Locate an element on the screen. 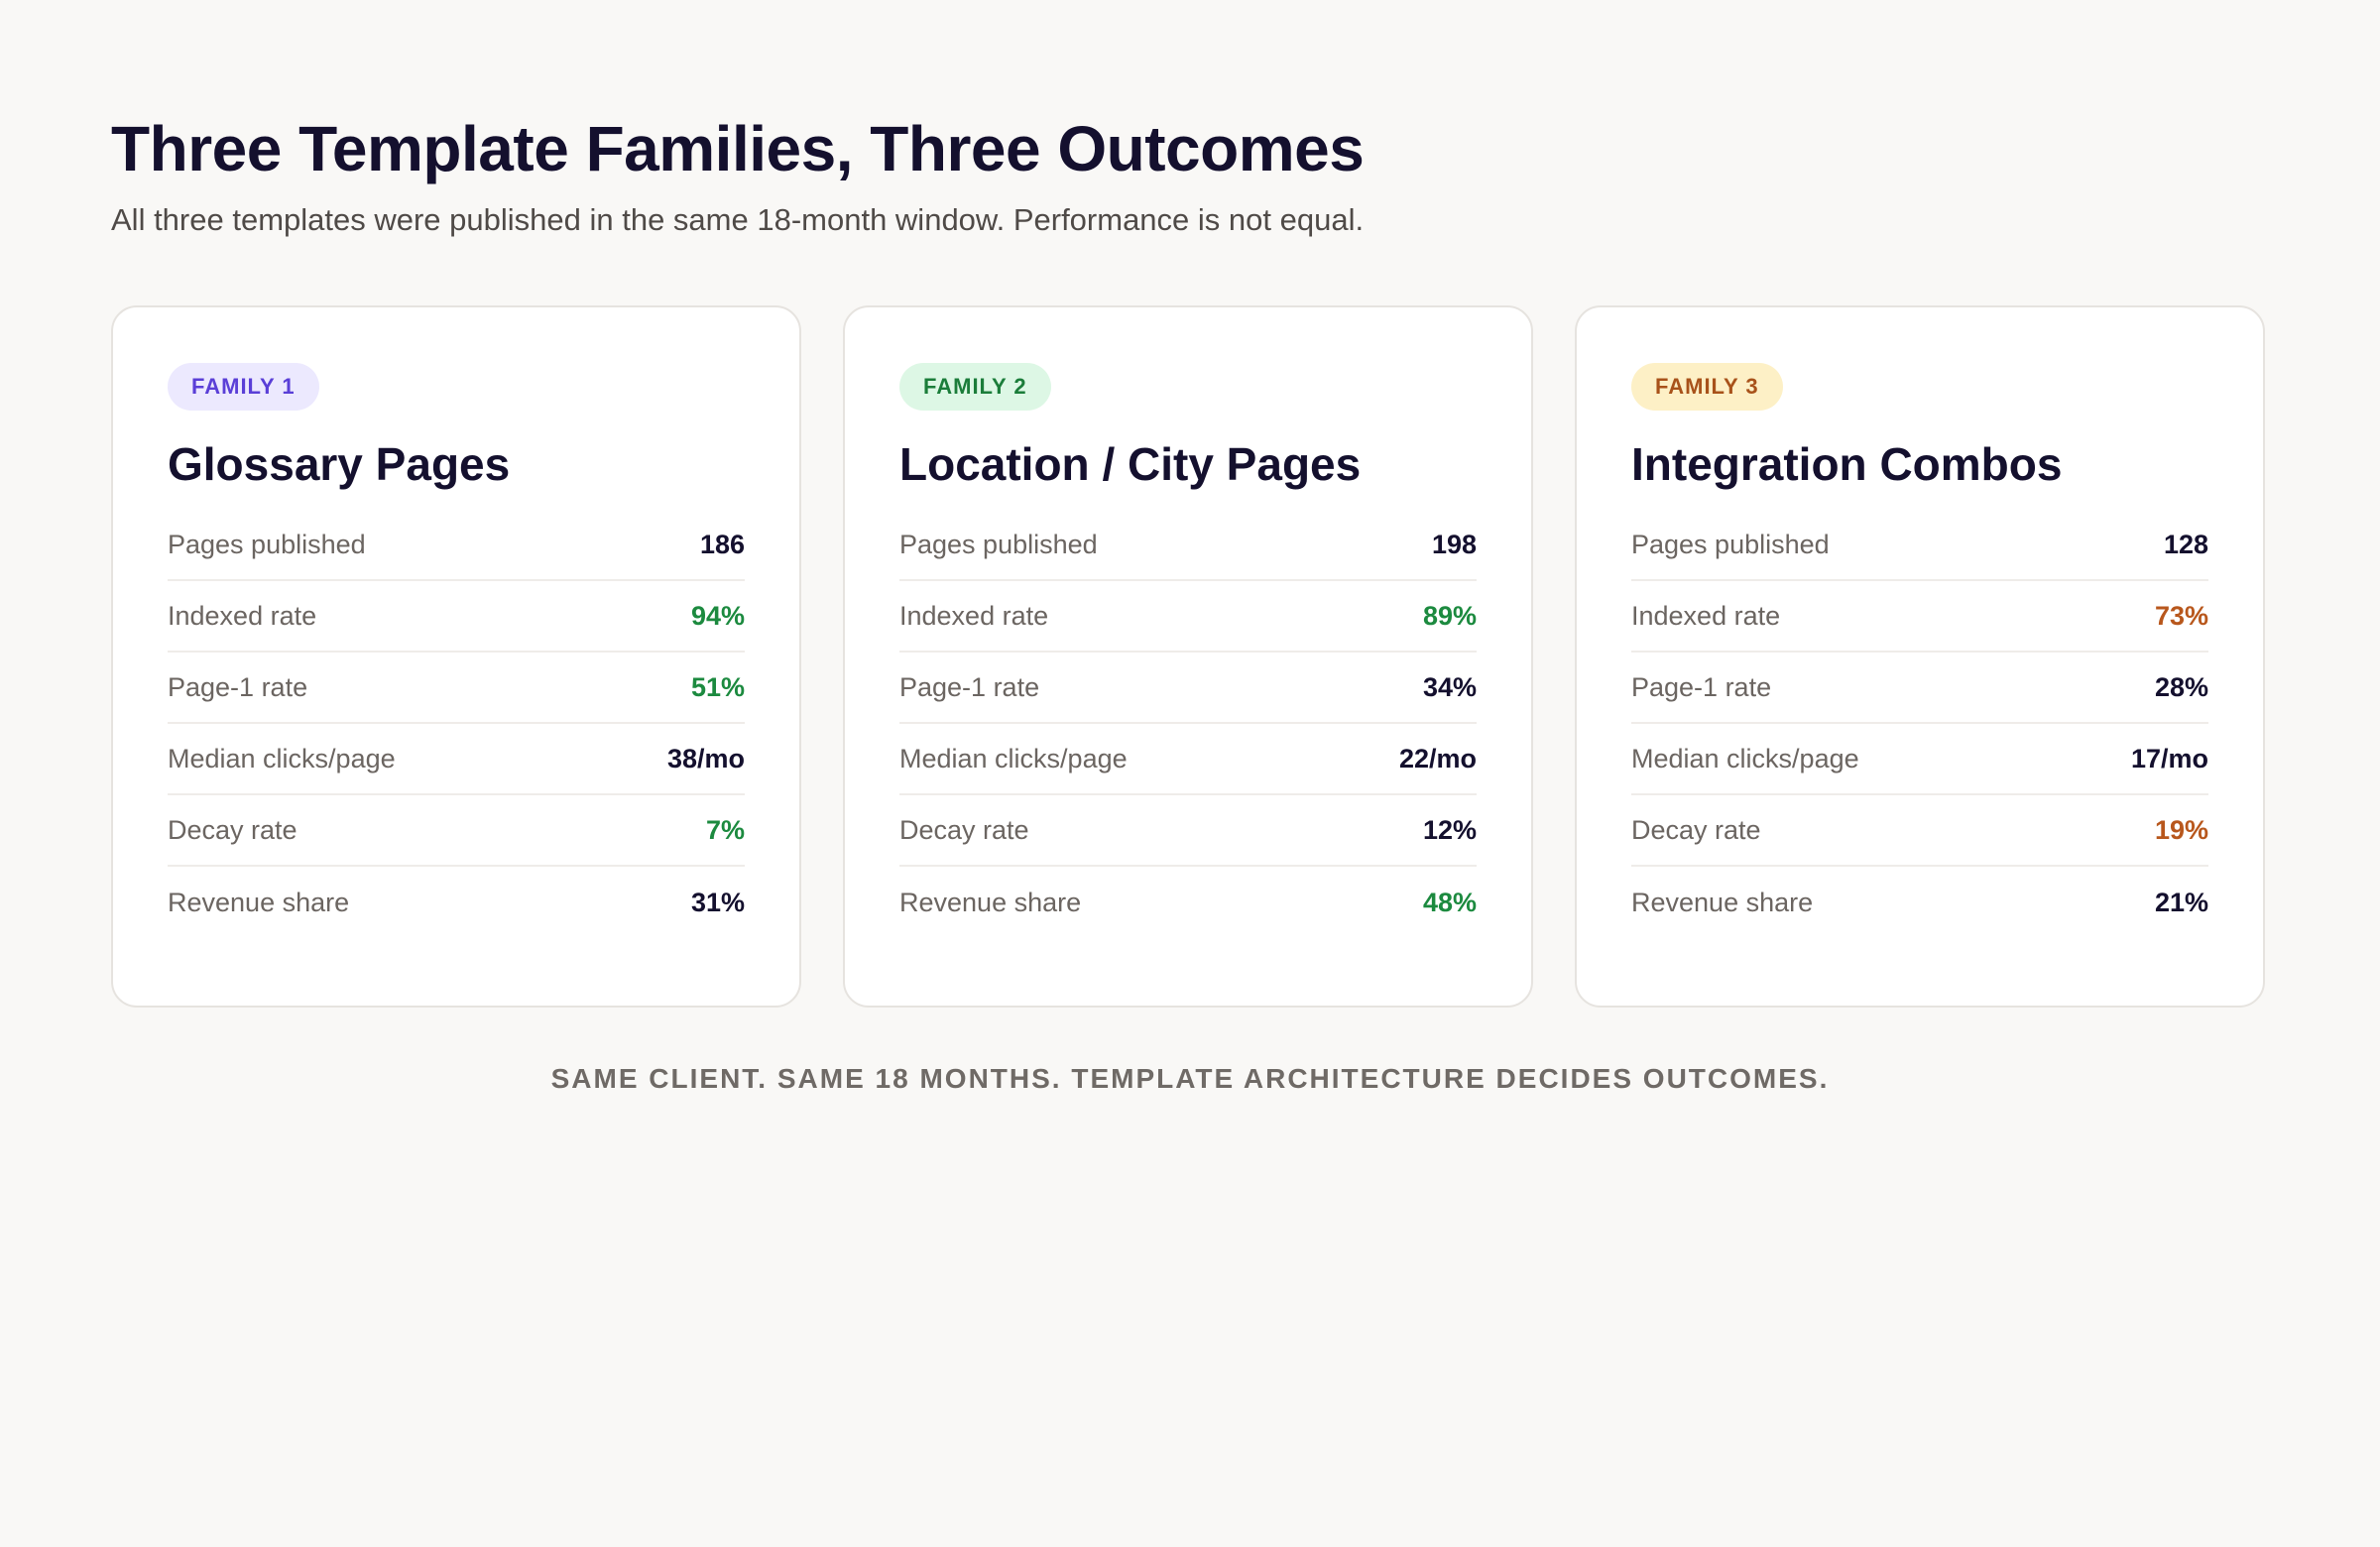  metric-row-median-clicks: Median clicks/page 22/mo is located at coordinates (1188, 759).